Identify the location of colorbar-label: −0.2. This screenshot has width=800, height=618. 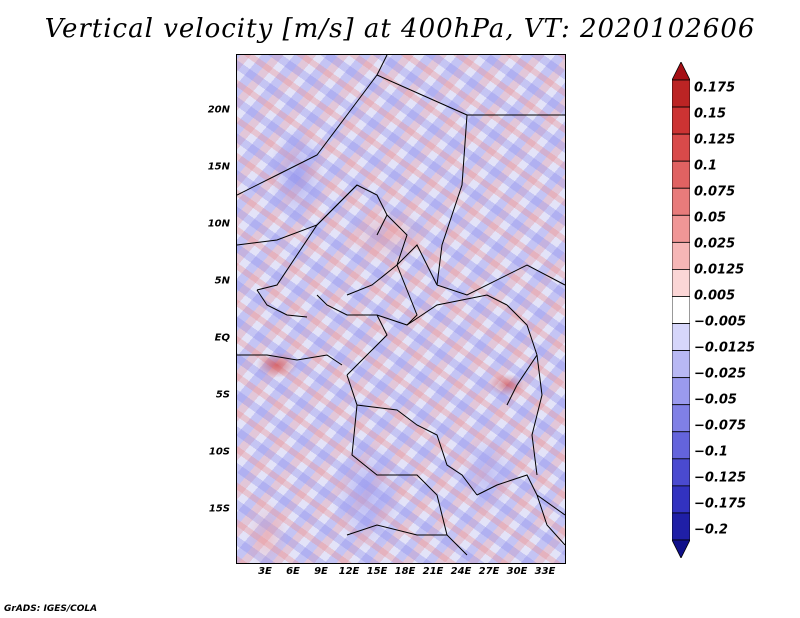
(711, 530).